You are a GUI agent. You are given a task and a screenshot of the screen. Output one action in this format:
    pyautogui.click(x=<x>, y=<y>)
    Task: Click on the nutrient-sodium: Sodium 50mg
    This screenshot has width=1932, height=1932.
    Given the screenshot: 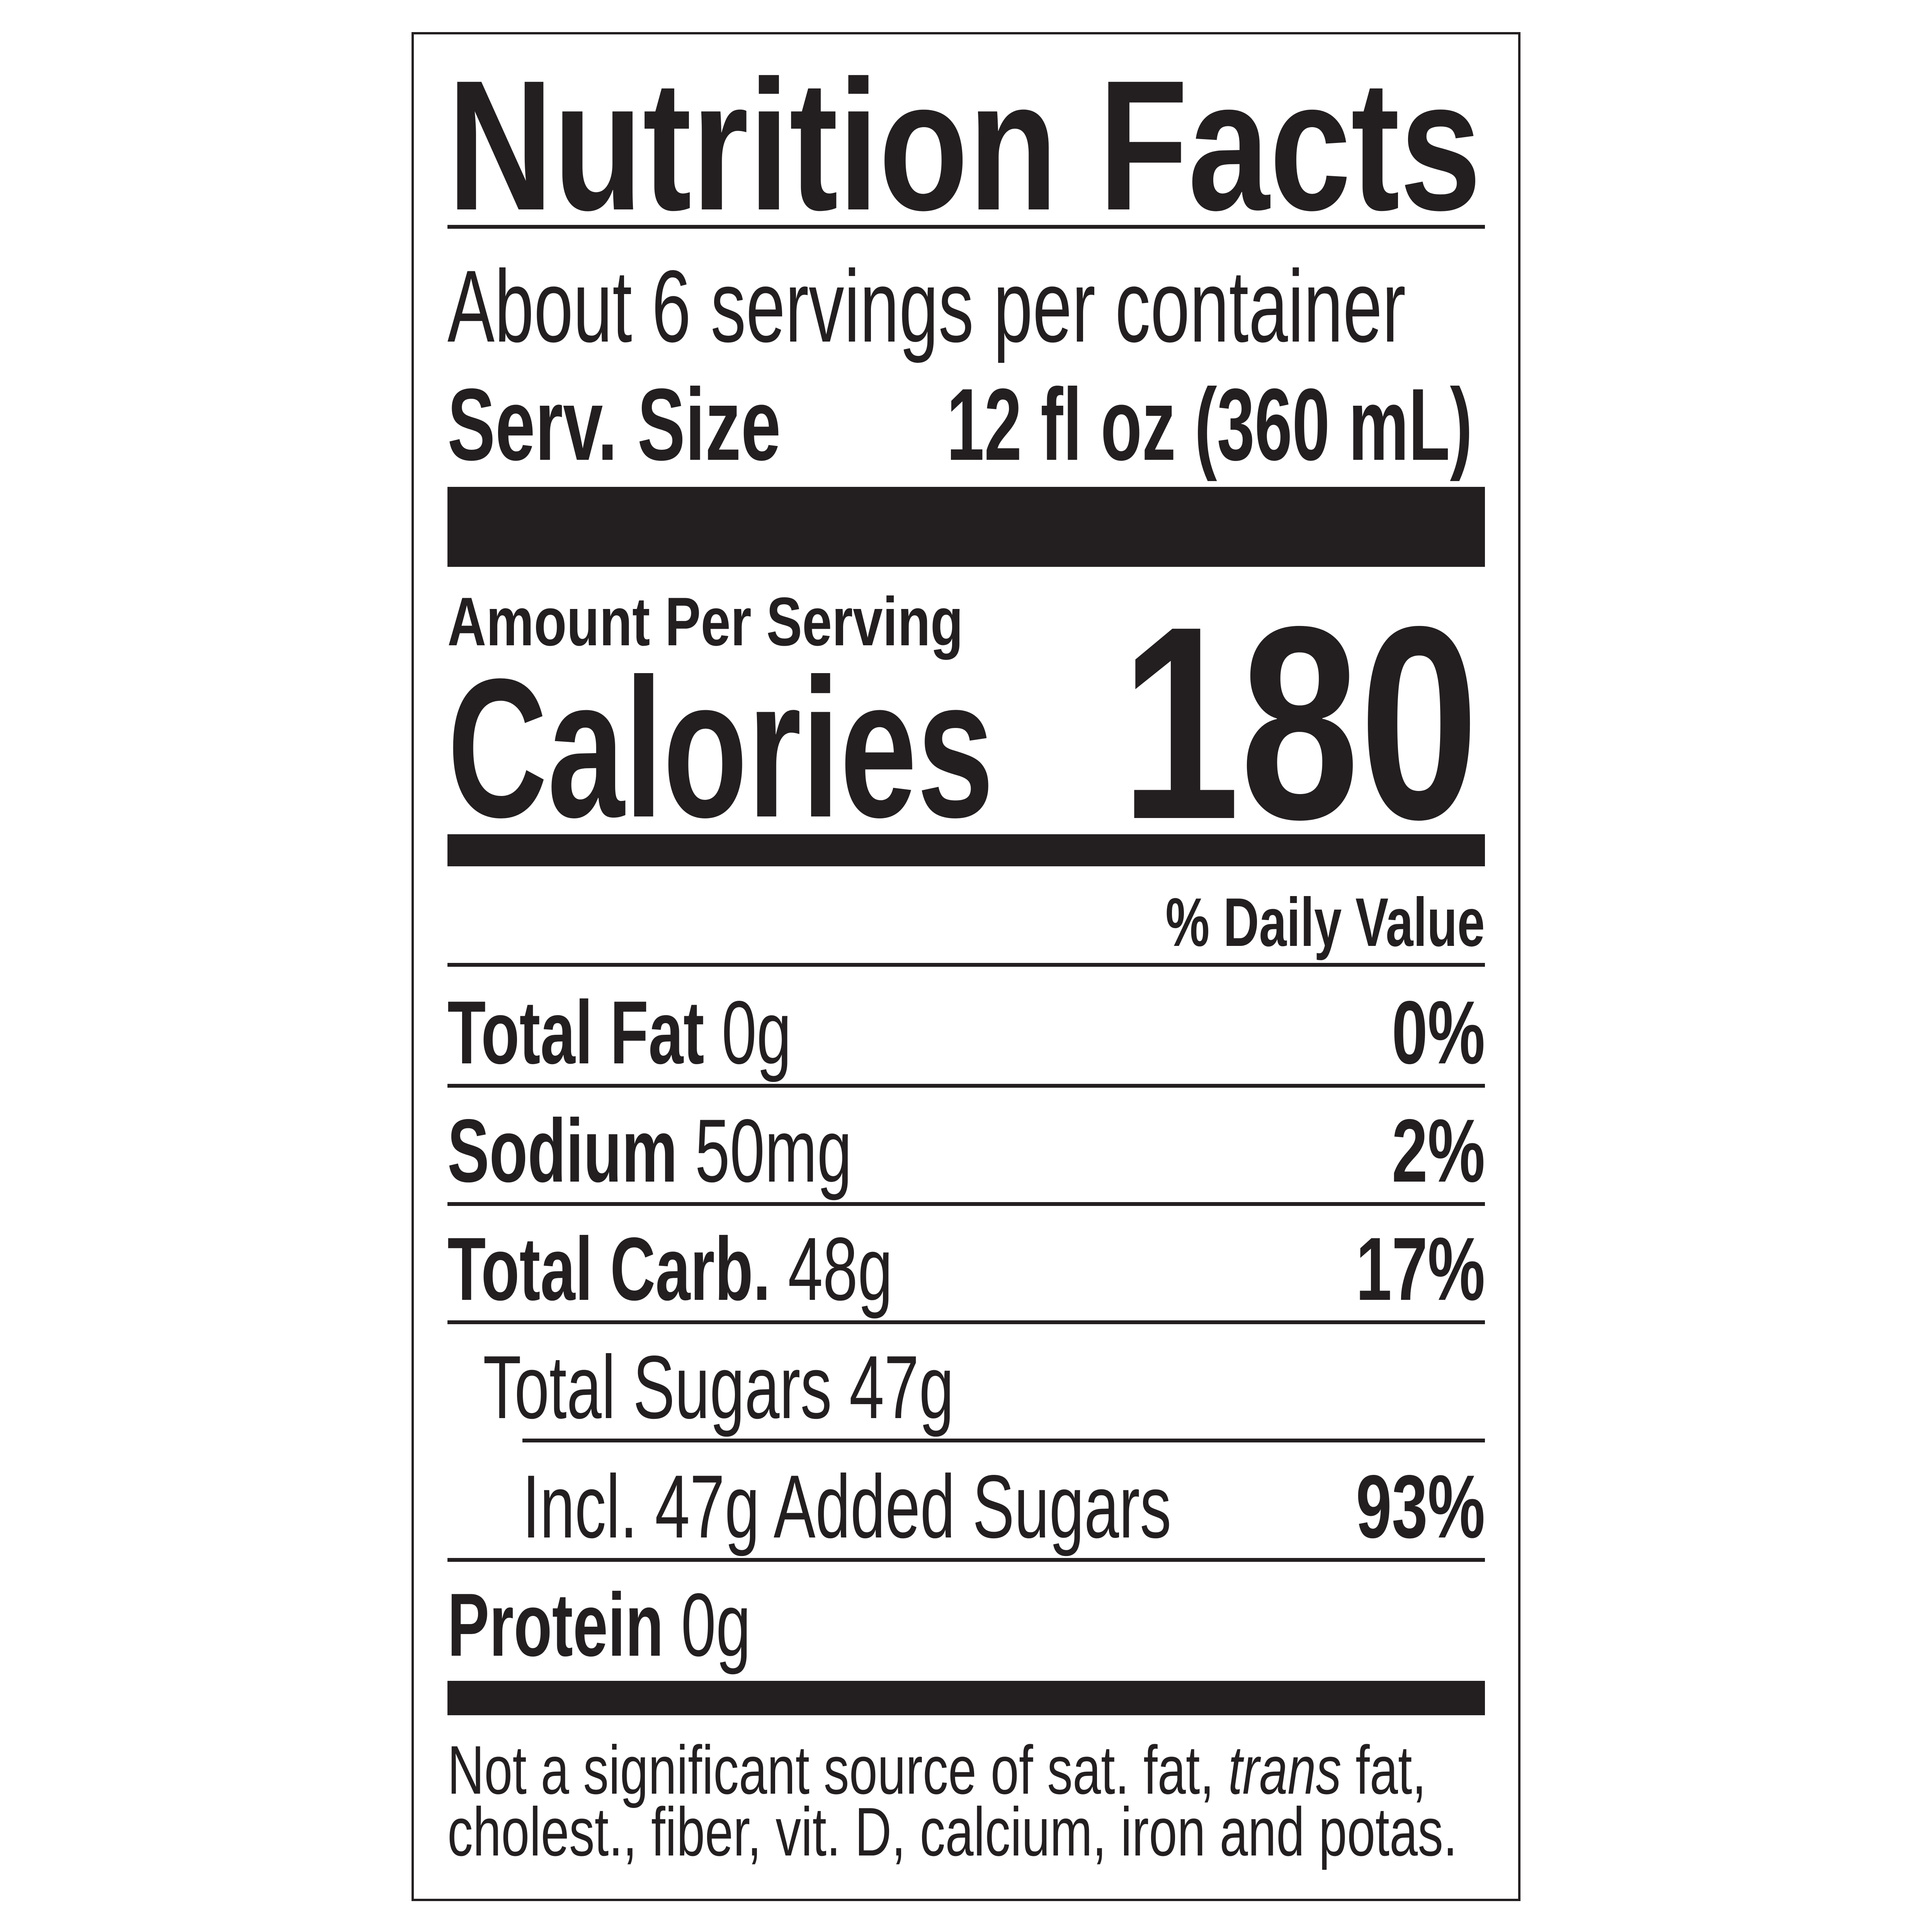 What is the action you would take?
    pyautogui.click(x=649, y=1151)
    